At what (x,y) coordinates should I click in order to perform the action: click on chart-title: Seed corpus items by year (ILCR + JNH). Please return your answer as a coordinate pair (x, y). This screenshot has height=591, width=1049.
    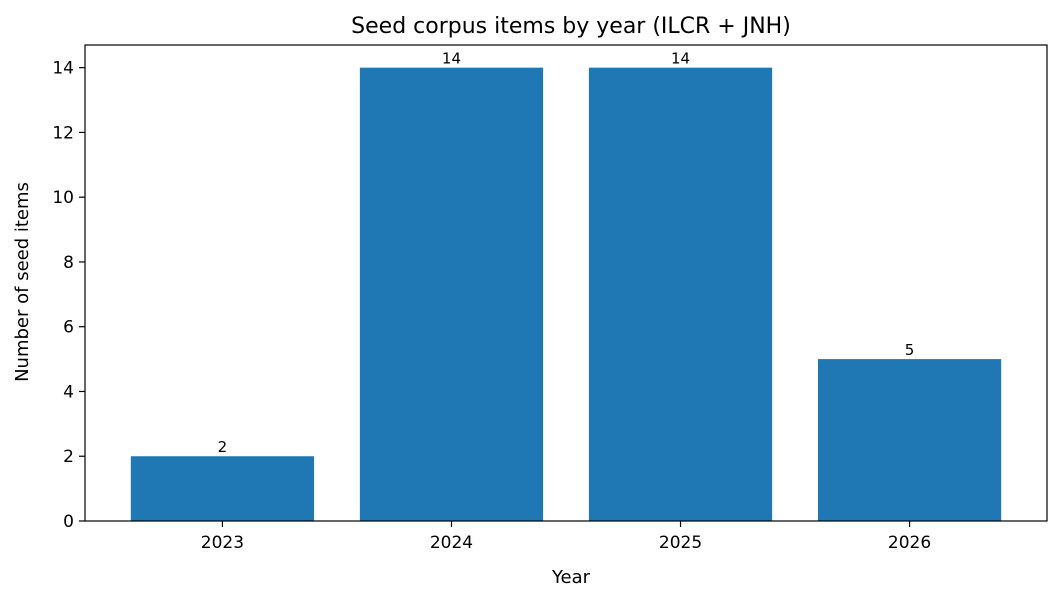
    Looking at the image, I should click on (571, 26).